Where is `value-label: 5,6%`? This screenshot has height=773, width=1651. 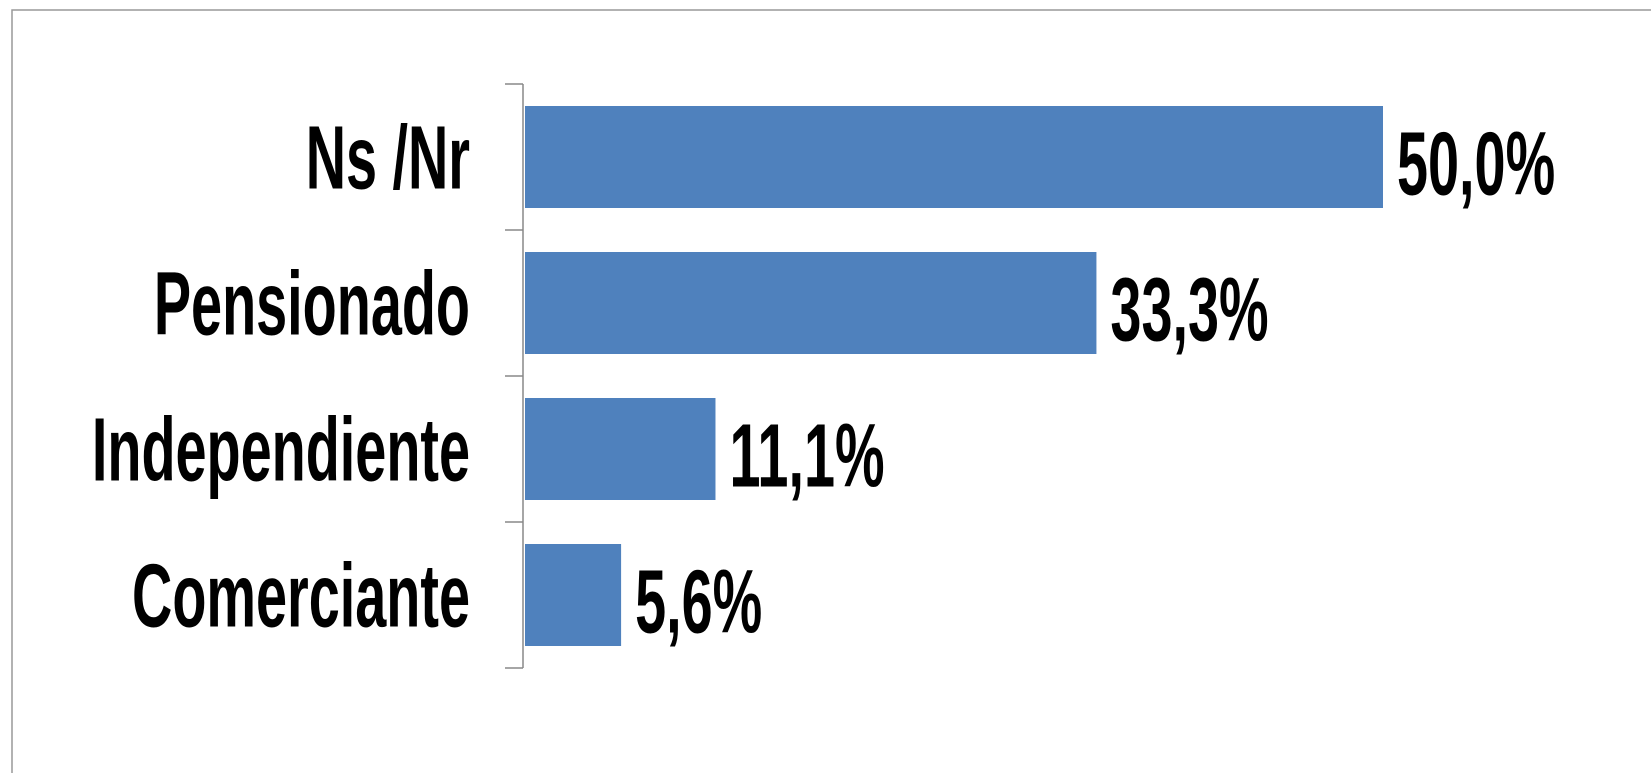
value-label: 5,6% is located at coordinates (698, 601).